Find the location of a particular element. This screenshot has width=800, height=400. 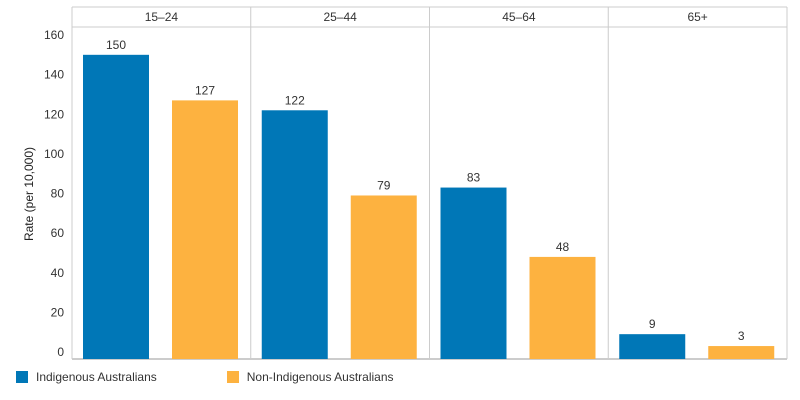

y-tick-label: 120 is located at coordinates (54, 114).